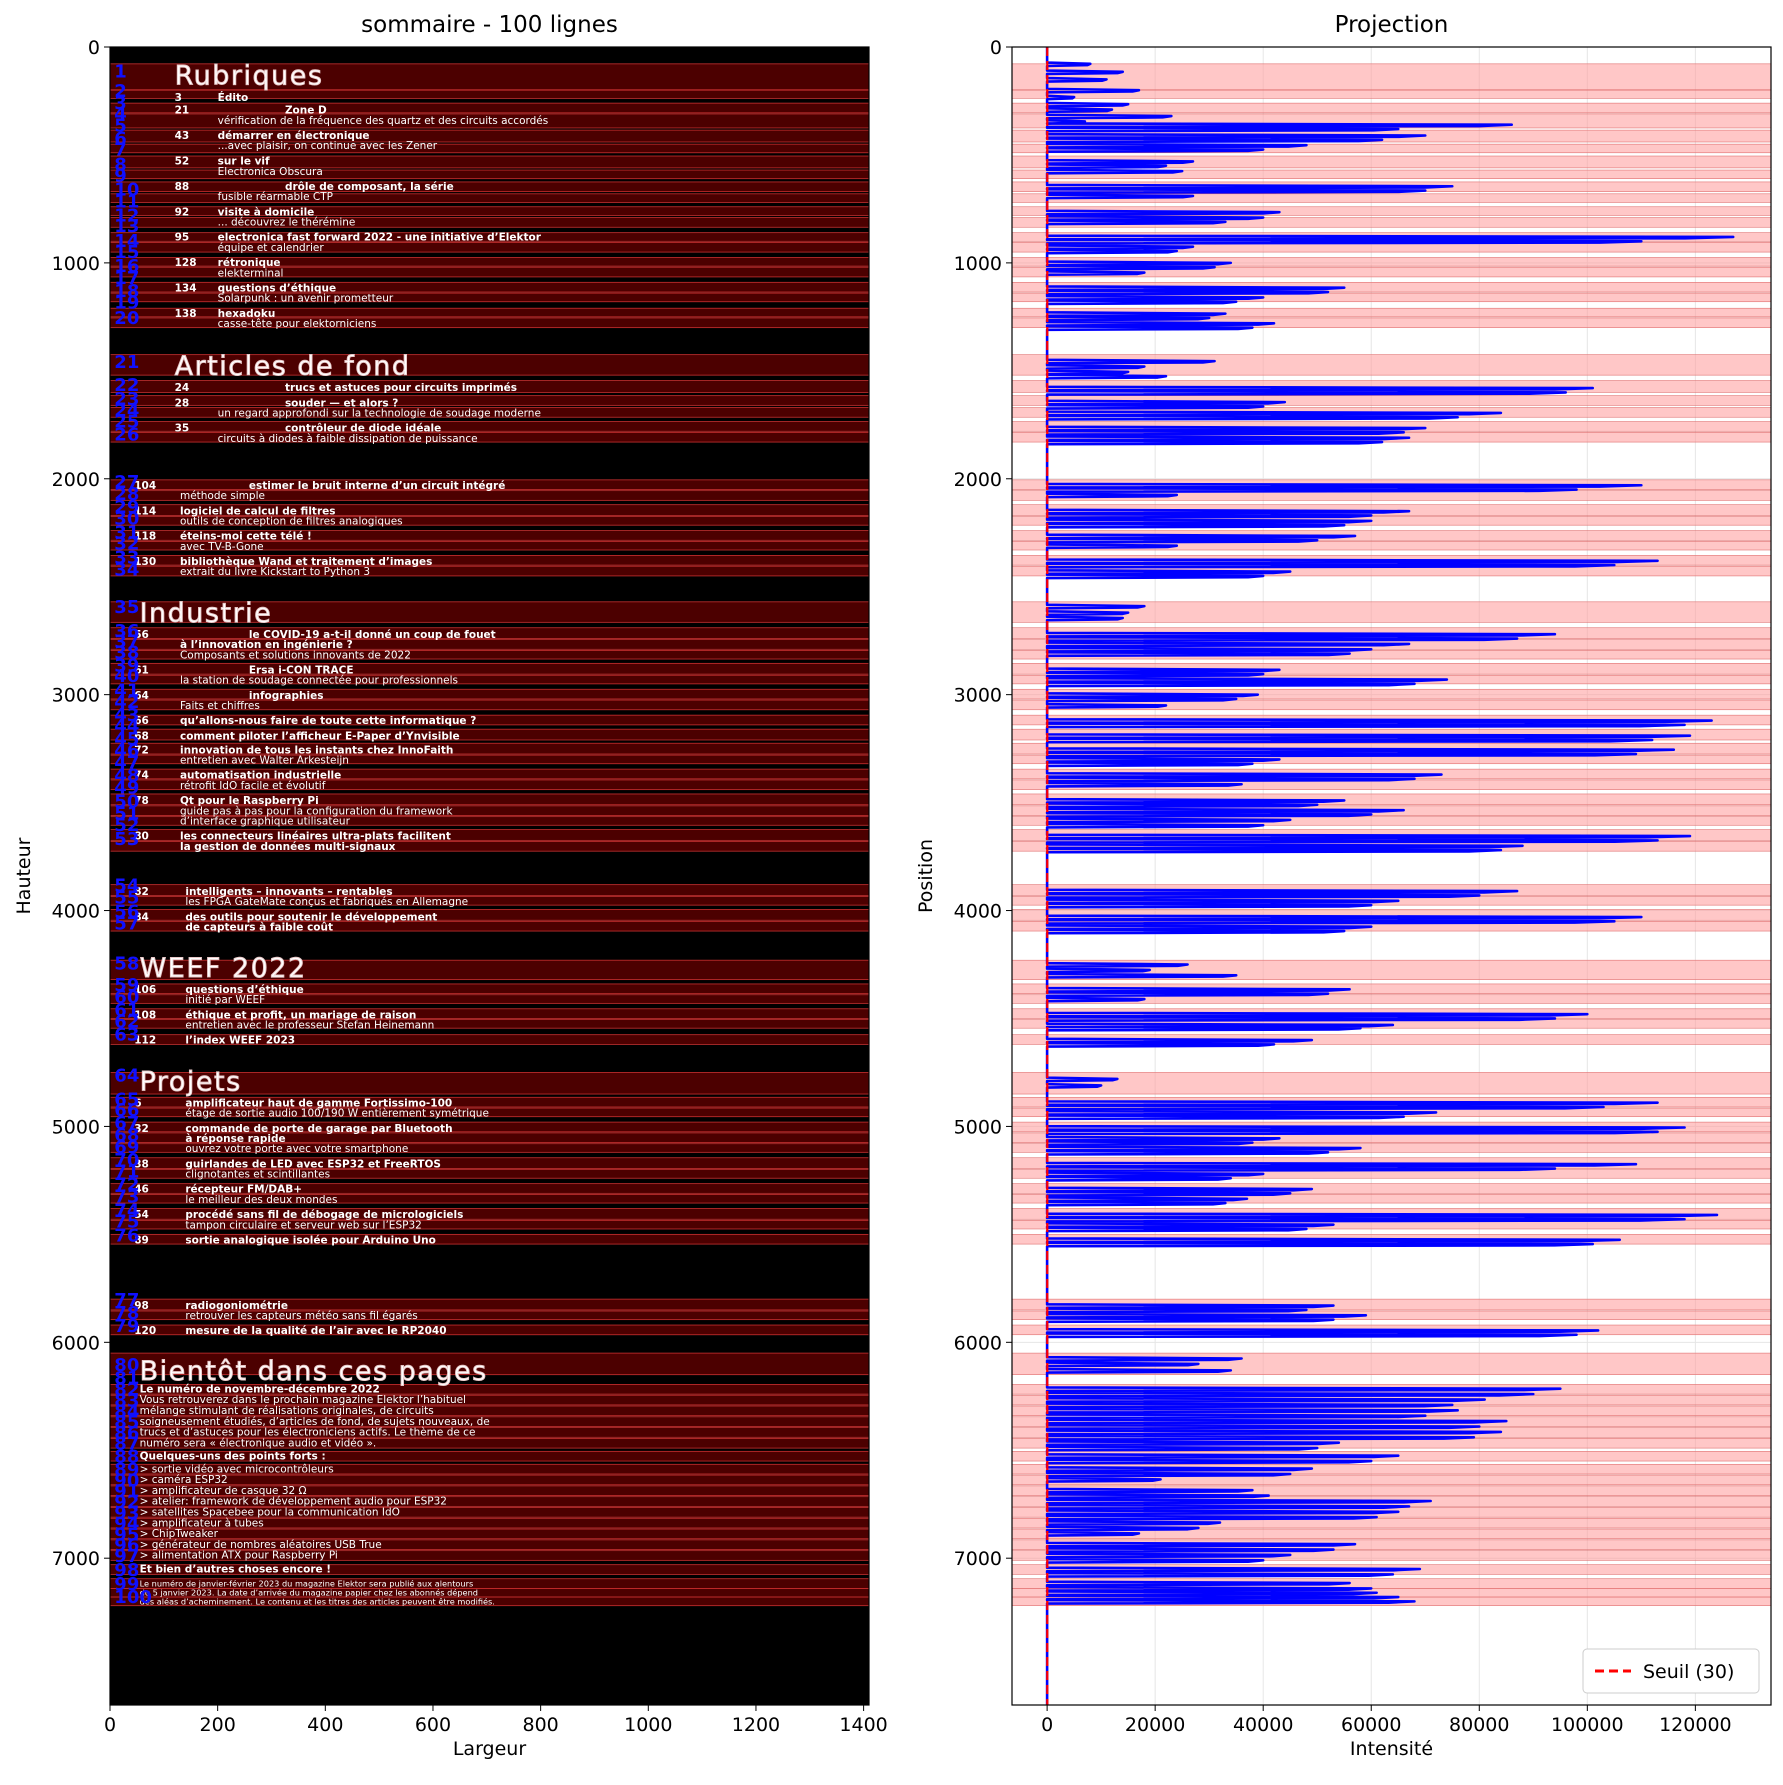  What do you see at coordinates (126, 1584) in the screenshot?
I see `line-index-label: 99` at bounding box center [126, 1584].